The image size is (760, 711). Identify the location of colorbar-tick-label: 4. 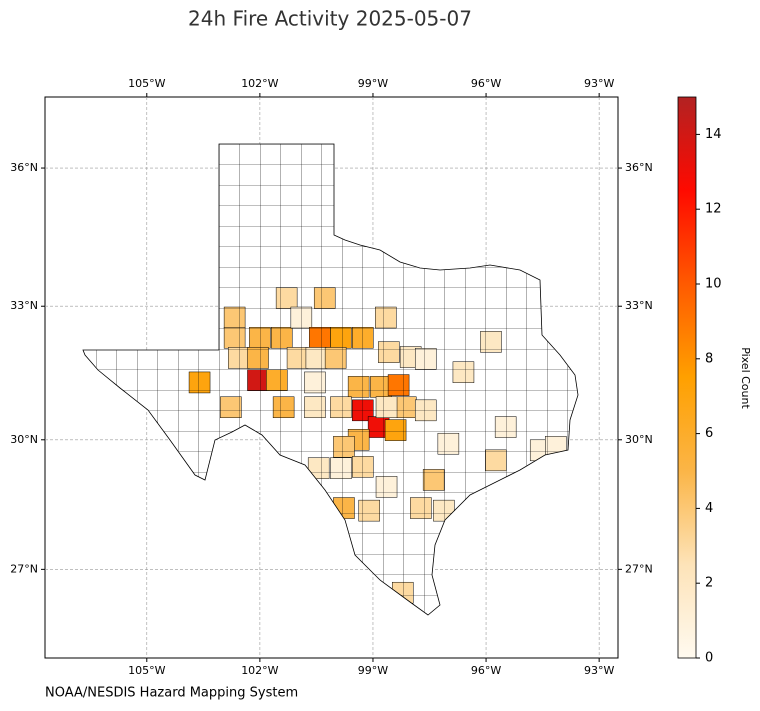
(709, 508).